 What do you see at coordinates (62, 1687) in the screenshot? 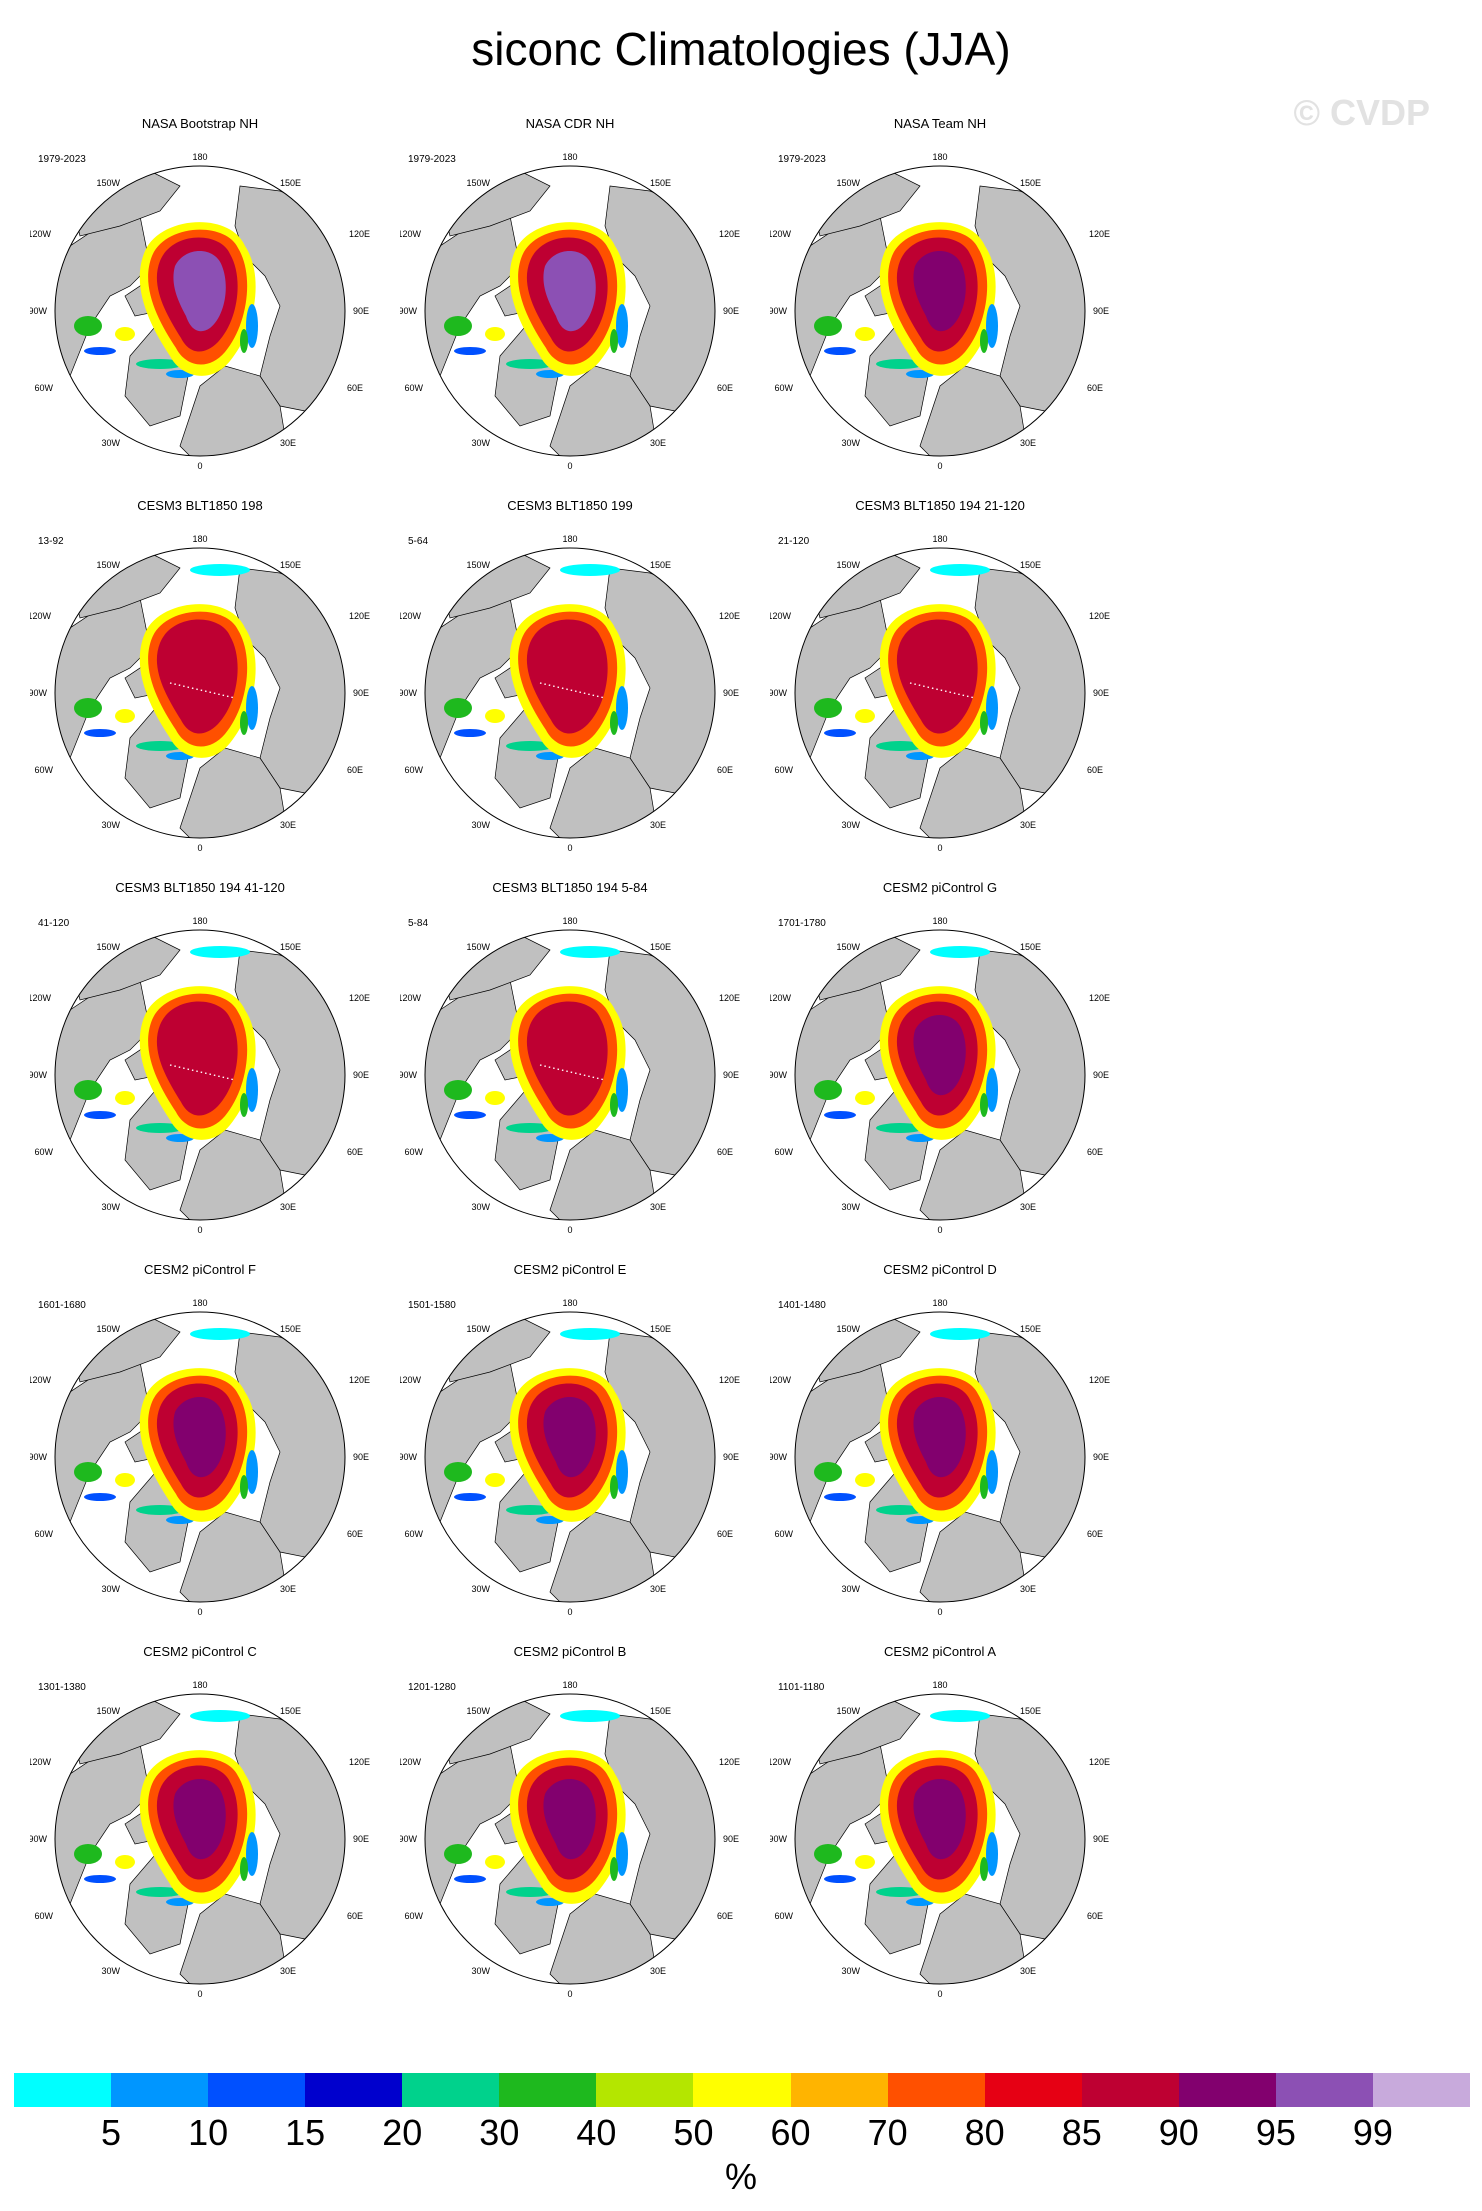
I see `panel-years: 1301-1380` at bounding box center [62, 1687].